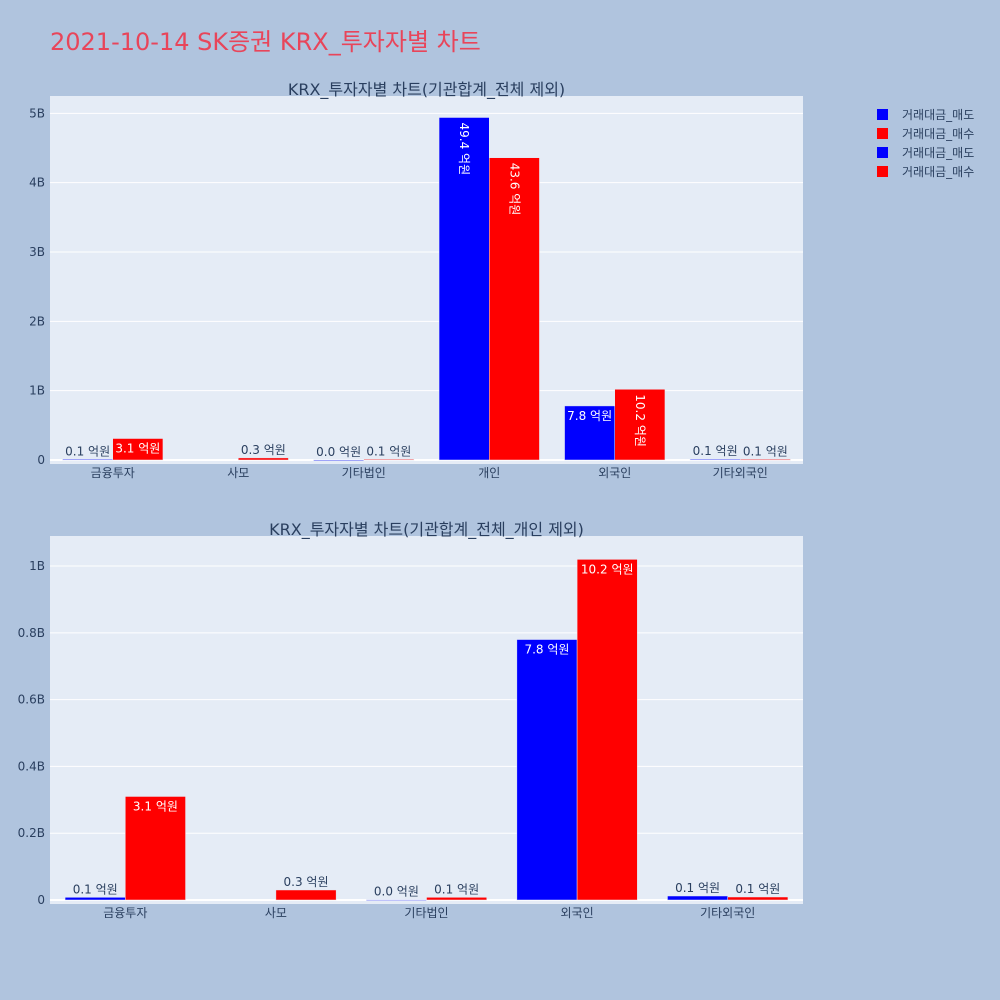 This screenshot has height=1000, width=1000. I want to click on chart-main-title: 2021-10-14 SK증권 KRX_투자자별 차트, so click(265, 42).